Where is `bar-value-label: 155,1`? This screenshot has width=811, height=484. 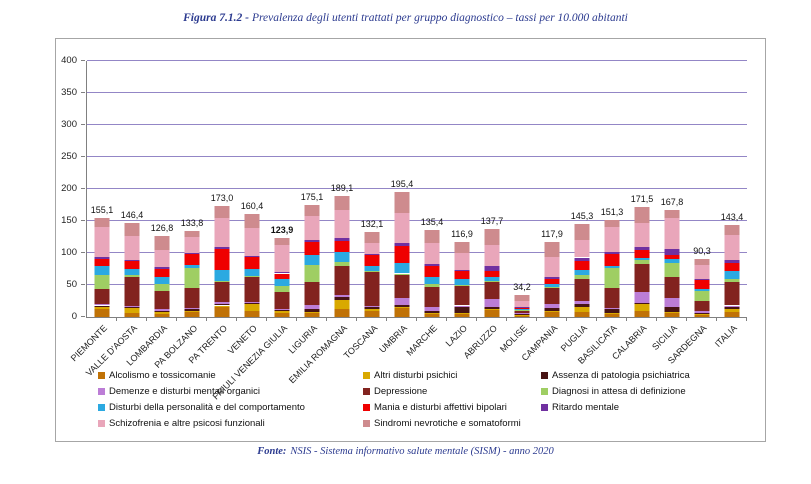
bar-value-label: 155,1 is located at coordinates (102, 209).